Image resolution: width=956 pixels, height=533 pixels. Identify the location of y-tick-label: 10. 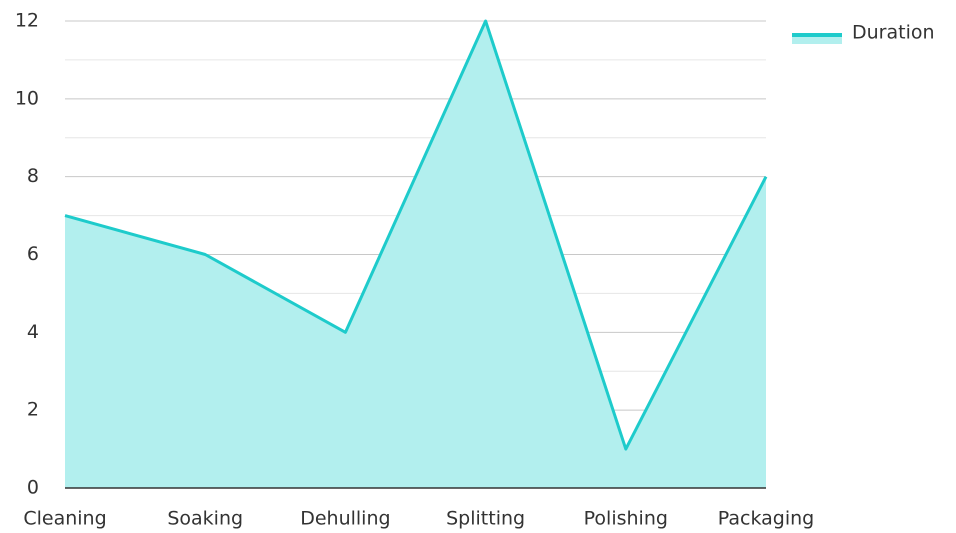
(27, 98).